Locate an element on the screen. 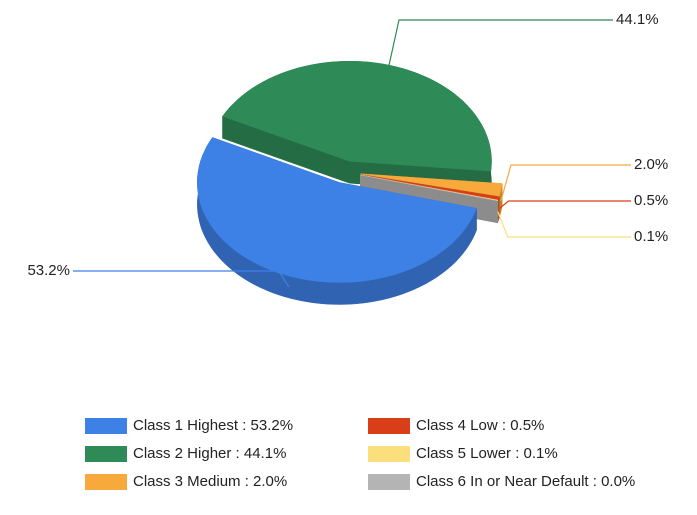  legend-item: Class 1 Highest : 53.2% is located at coordinates (226, 426).